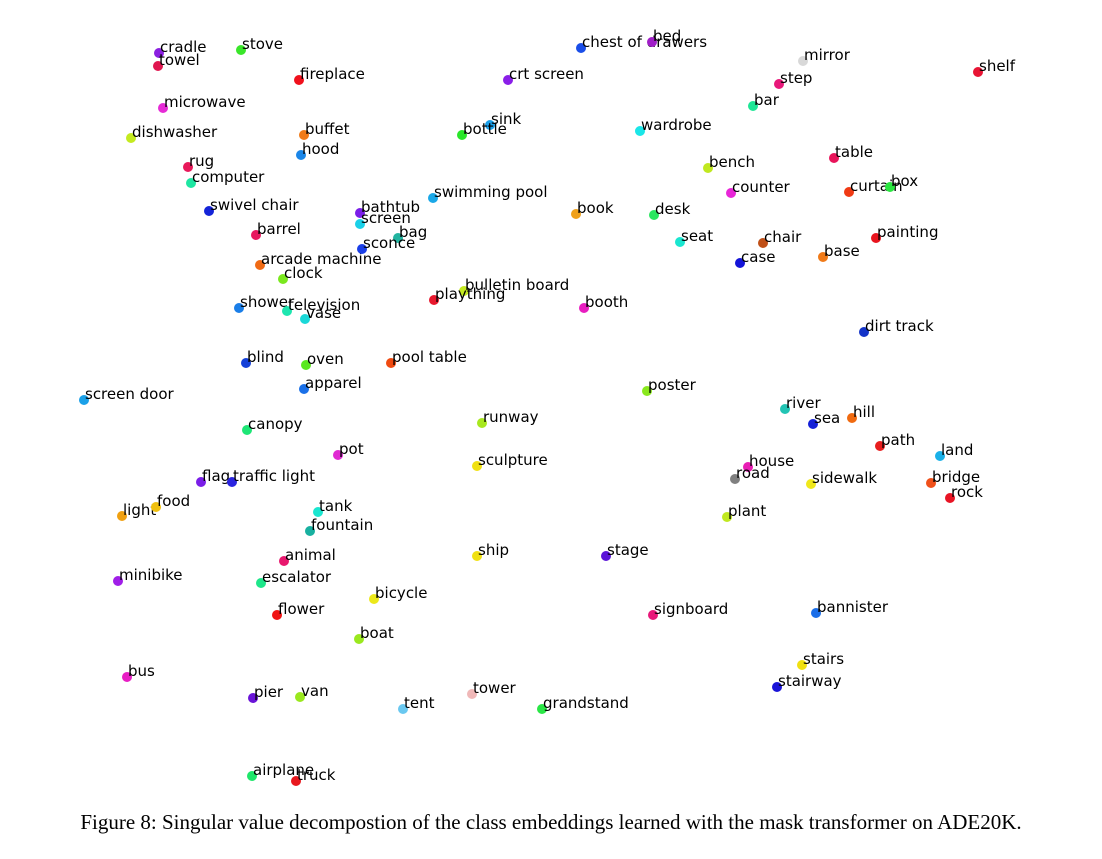 This screenshot has height=859, width=1102. Describe the element at coordinates (151, 575) in the screenshot. I see `point-label-minibike: minibike` at that location.